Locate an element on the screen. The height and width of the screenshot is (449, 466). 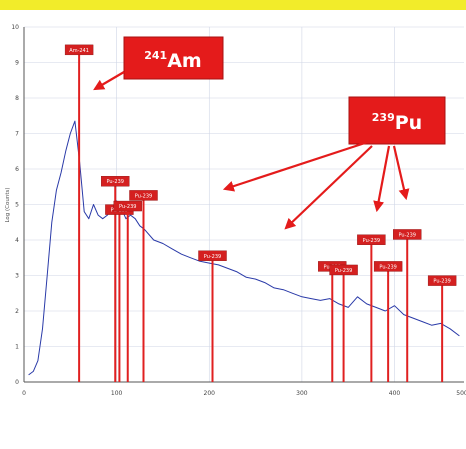
pu-callout-label: 239Pu is located at coordinates (397, 122).